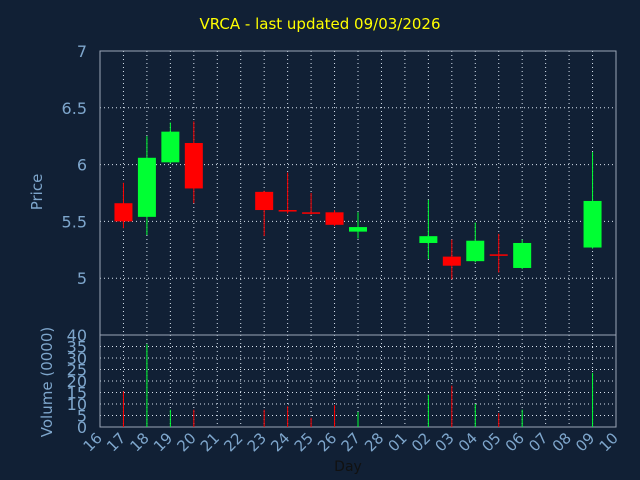 The height and width of the screenshot is (480, 640). What do you see at coordinates (163, 442) in the screenshot?
I see `day-tick-label: 19` at bounding box center [163, 442].